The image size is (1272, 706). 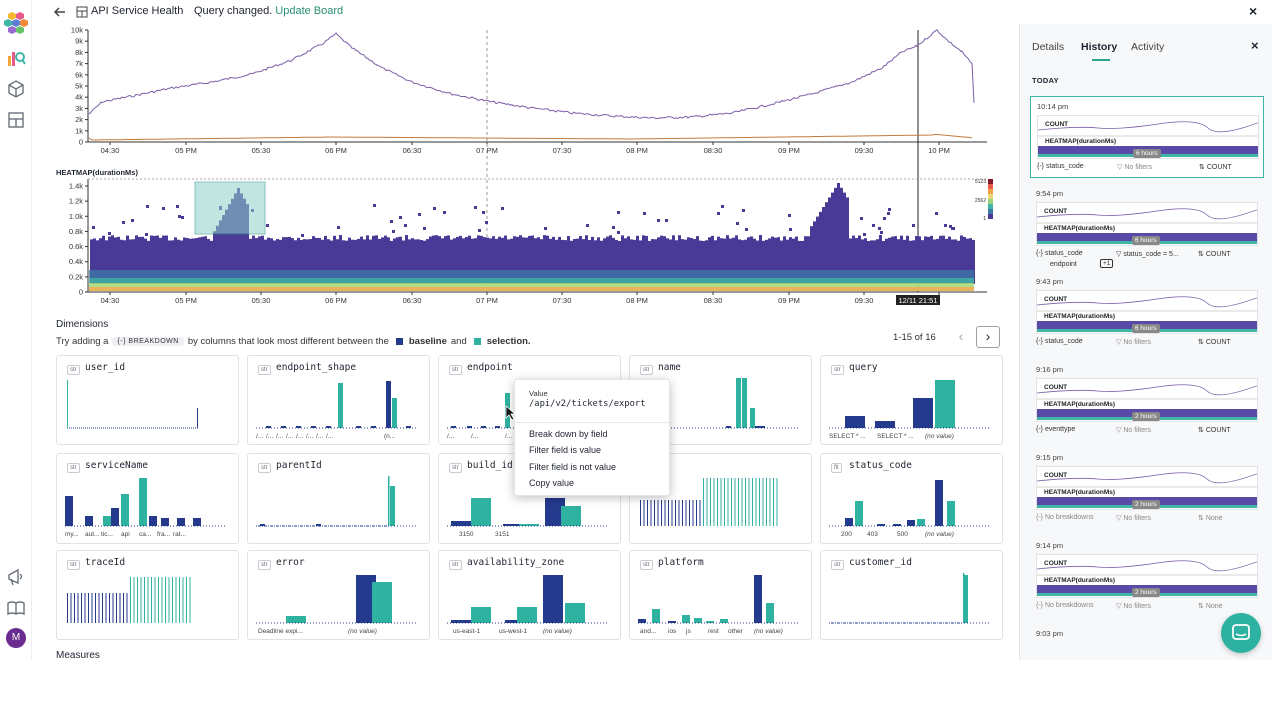 What do you see at coordinates (713, 631) in the screenshot?
I see `dimension-value-label: rest` at bounding box center [713, 631].